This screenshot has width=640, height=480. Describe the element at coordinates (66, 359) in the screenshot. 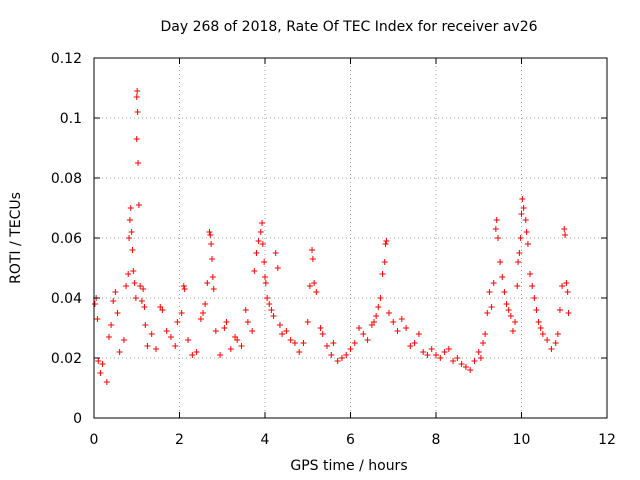

I see `y-tick-label: 0.02` at that location.